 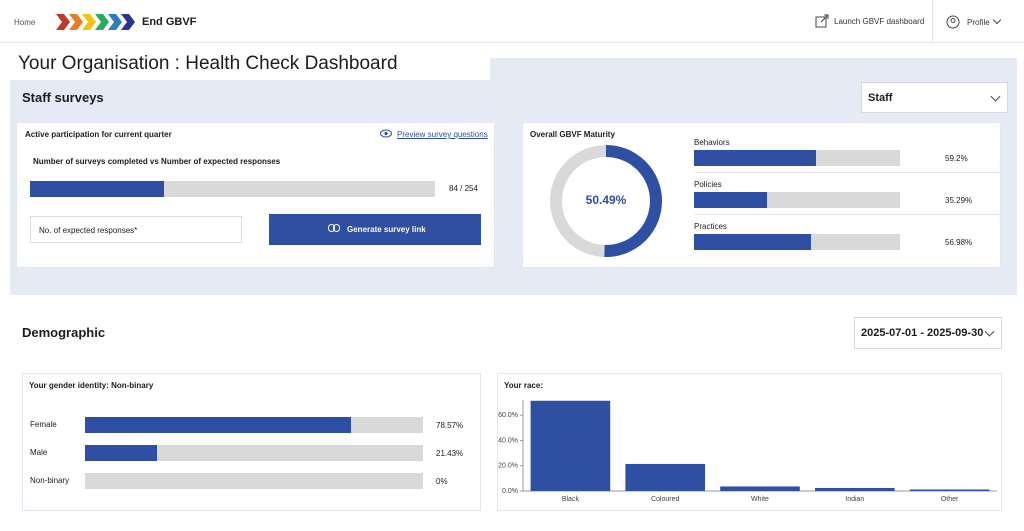 What do you see at coordinates (572, 134) in the screenshot?
I see `card-title: Overall GBVF Maturity` at bounding box center [572, 134].